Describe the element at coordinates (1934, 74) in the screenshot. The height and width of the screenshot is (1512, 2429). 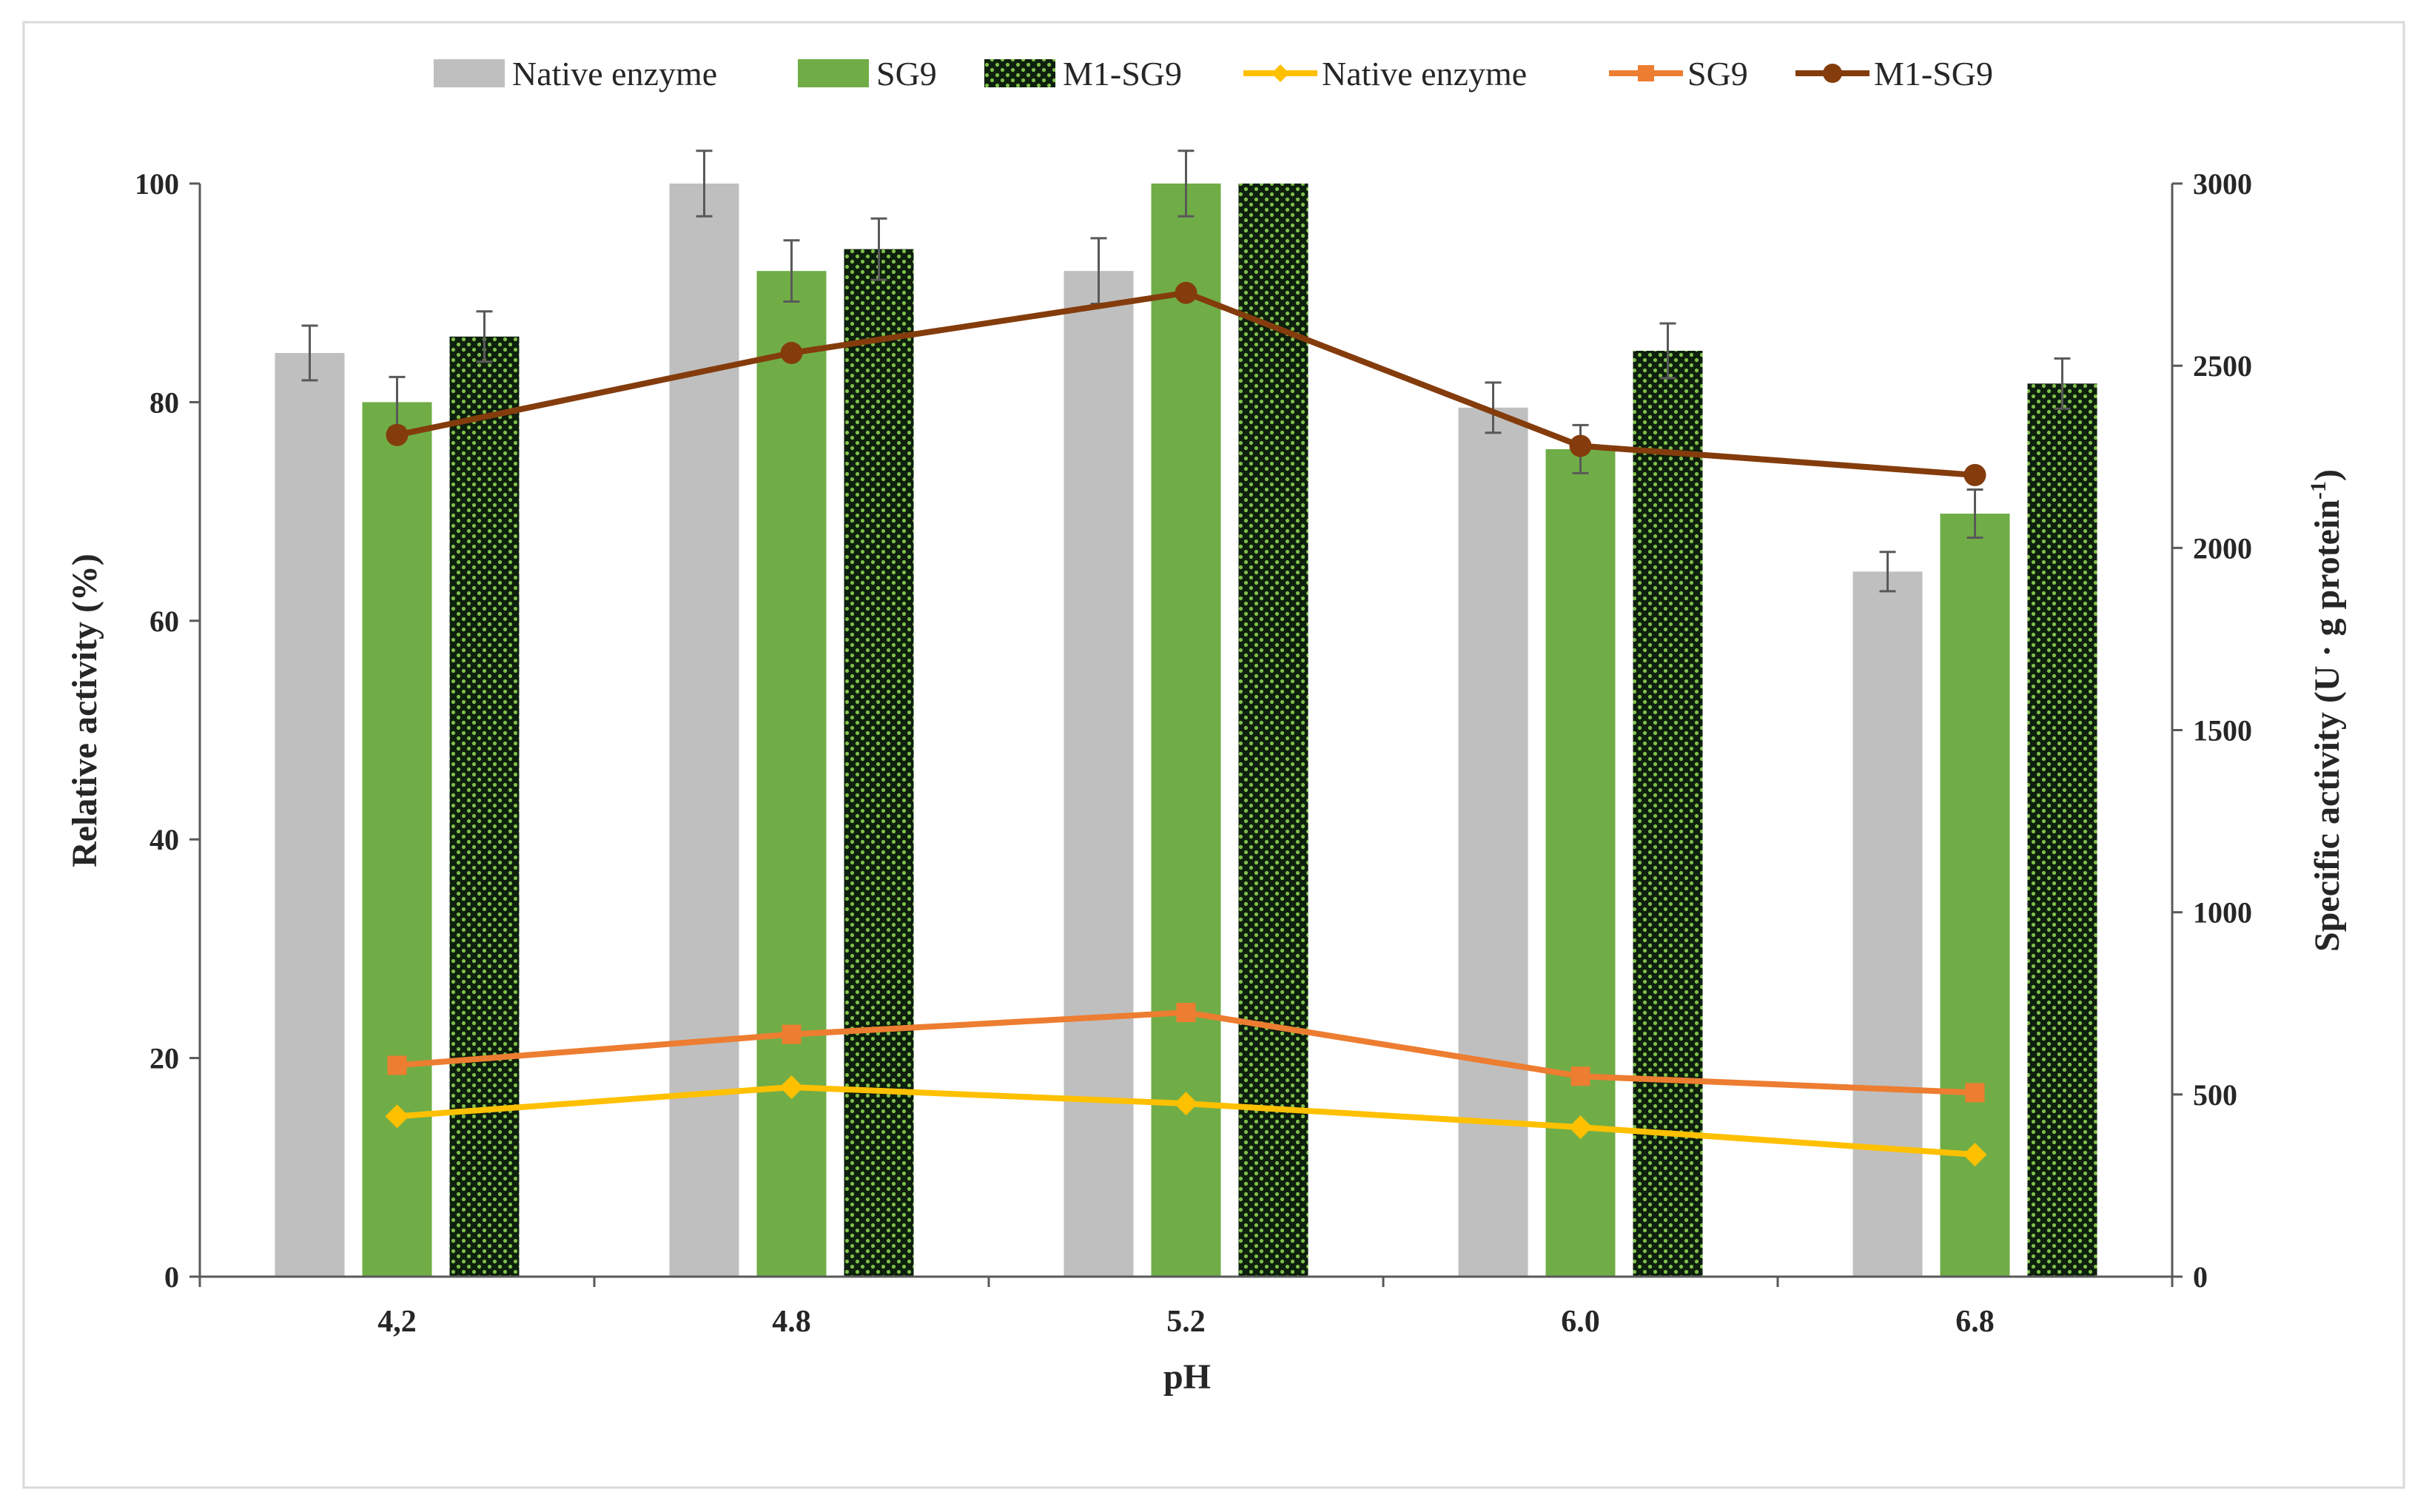
I see `legend-label-line-m1sg9: M1-SG9` at that location.